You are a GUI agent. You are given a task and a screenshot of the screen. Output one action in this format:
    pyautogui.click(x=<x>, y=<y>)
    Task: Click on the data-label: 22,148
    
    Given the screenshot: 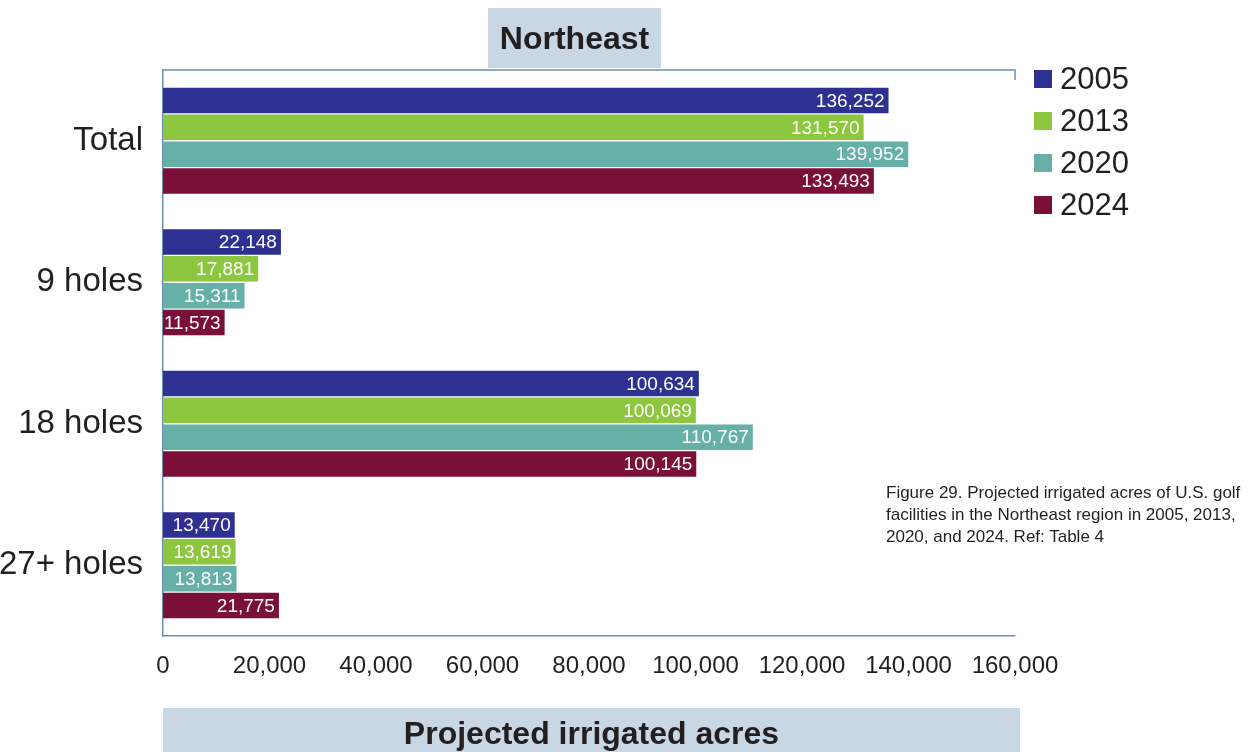 What is the action you would take?
    pyautogui.click(x=247, y=242)
    